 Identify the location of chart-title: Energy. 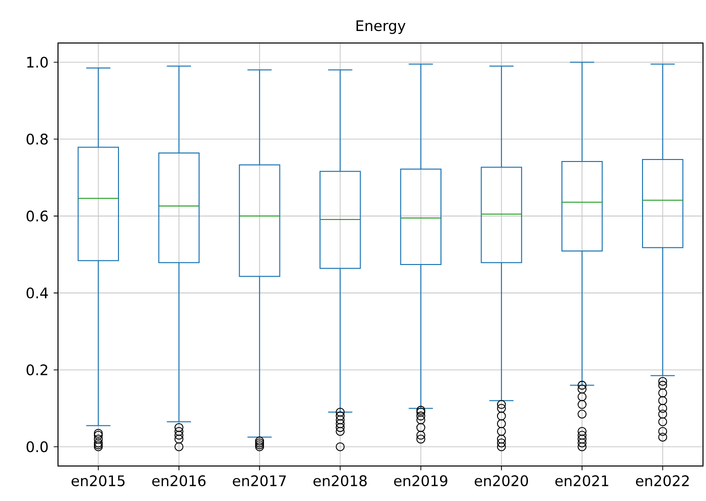
(381, 27).